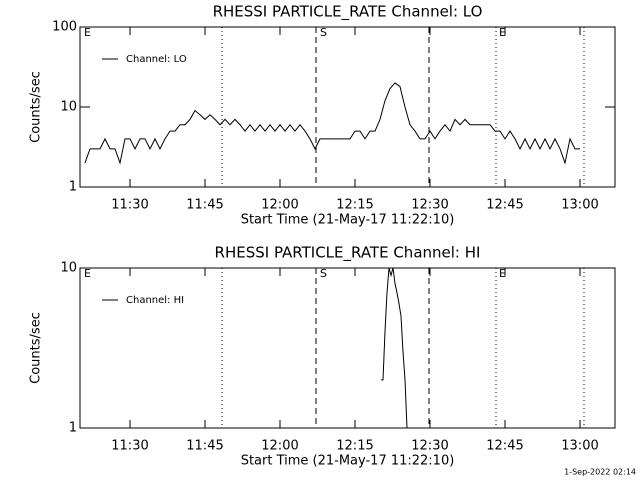  I want to click on legend-label: Channel: HI, so click(155, 300).